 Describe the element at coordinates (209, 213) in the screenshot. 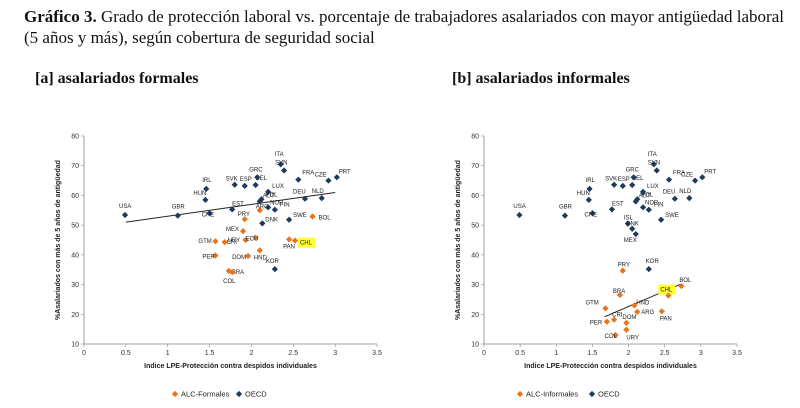

I see `panel-a-oecd-point-che` at that location.